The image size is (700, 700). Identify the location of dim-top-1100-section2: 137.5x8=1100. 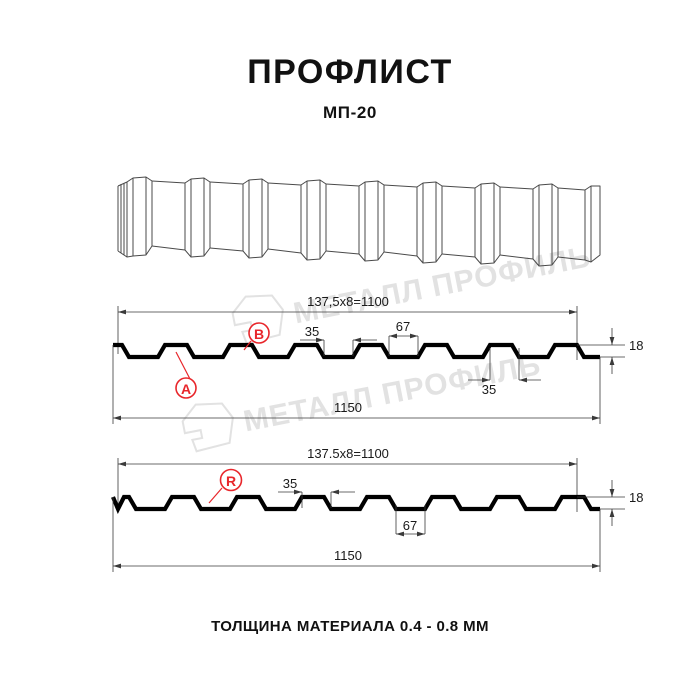
(347, 479).